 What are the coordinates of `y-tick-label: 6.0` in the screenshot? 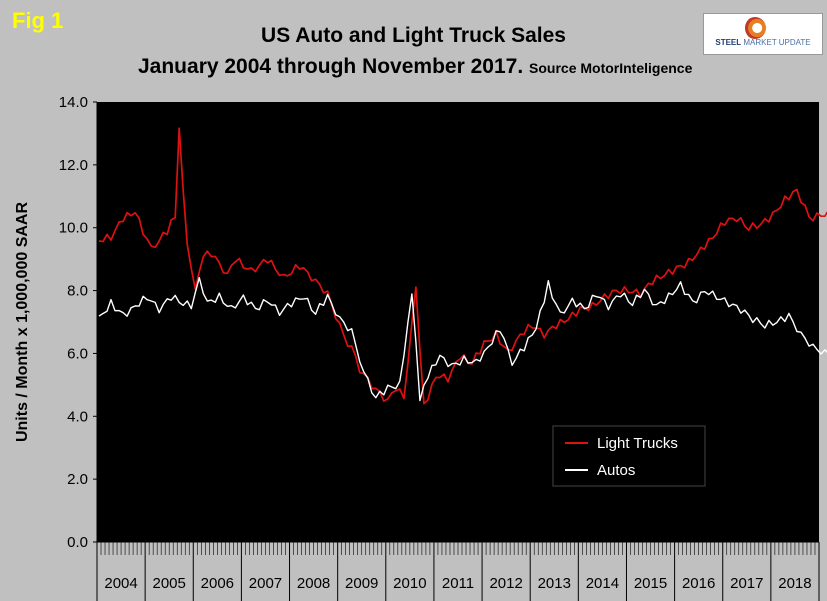 It's located at (77, 353).